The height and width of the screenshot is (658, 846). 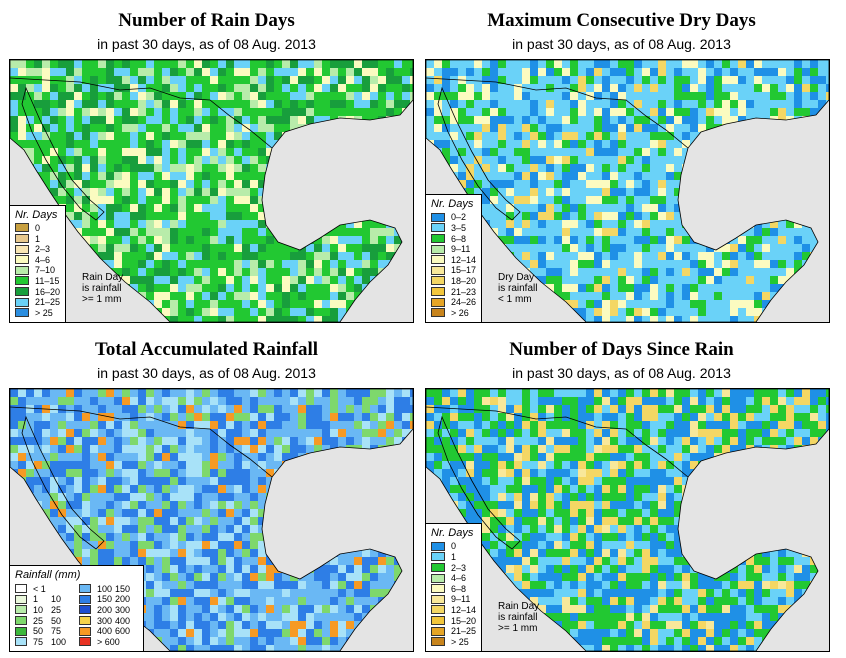 I want to click on legend-label: > 25, so click(x=460, y=641).